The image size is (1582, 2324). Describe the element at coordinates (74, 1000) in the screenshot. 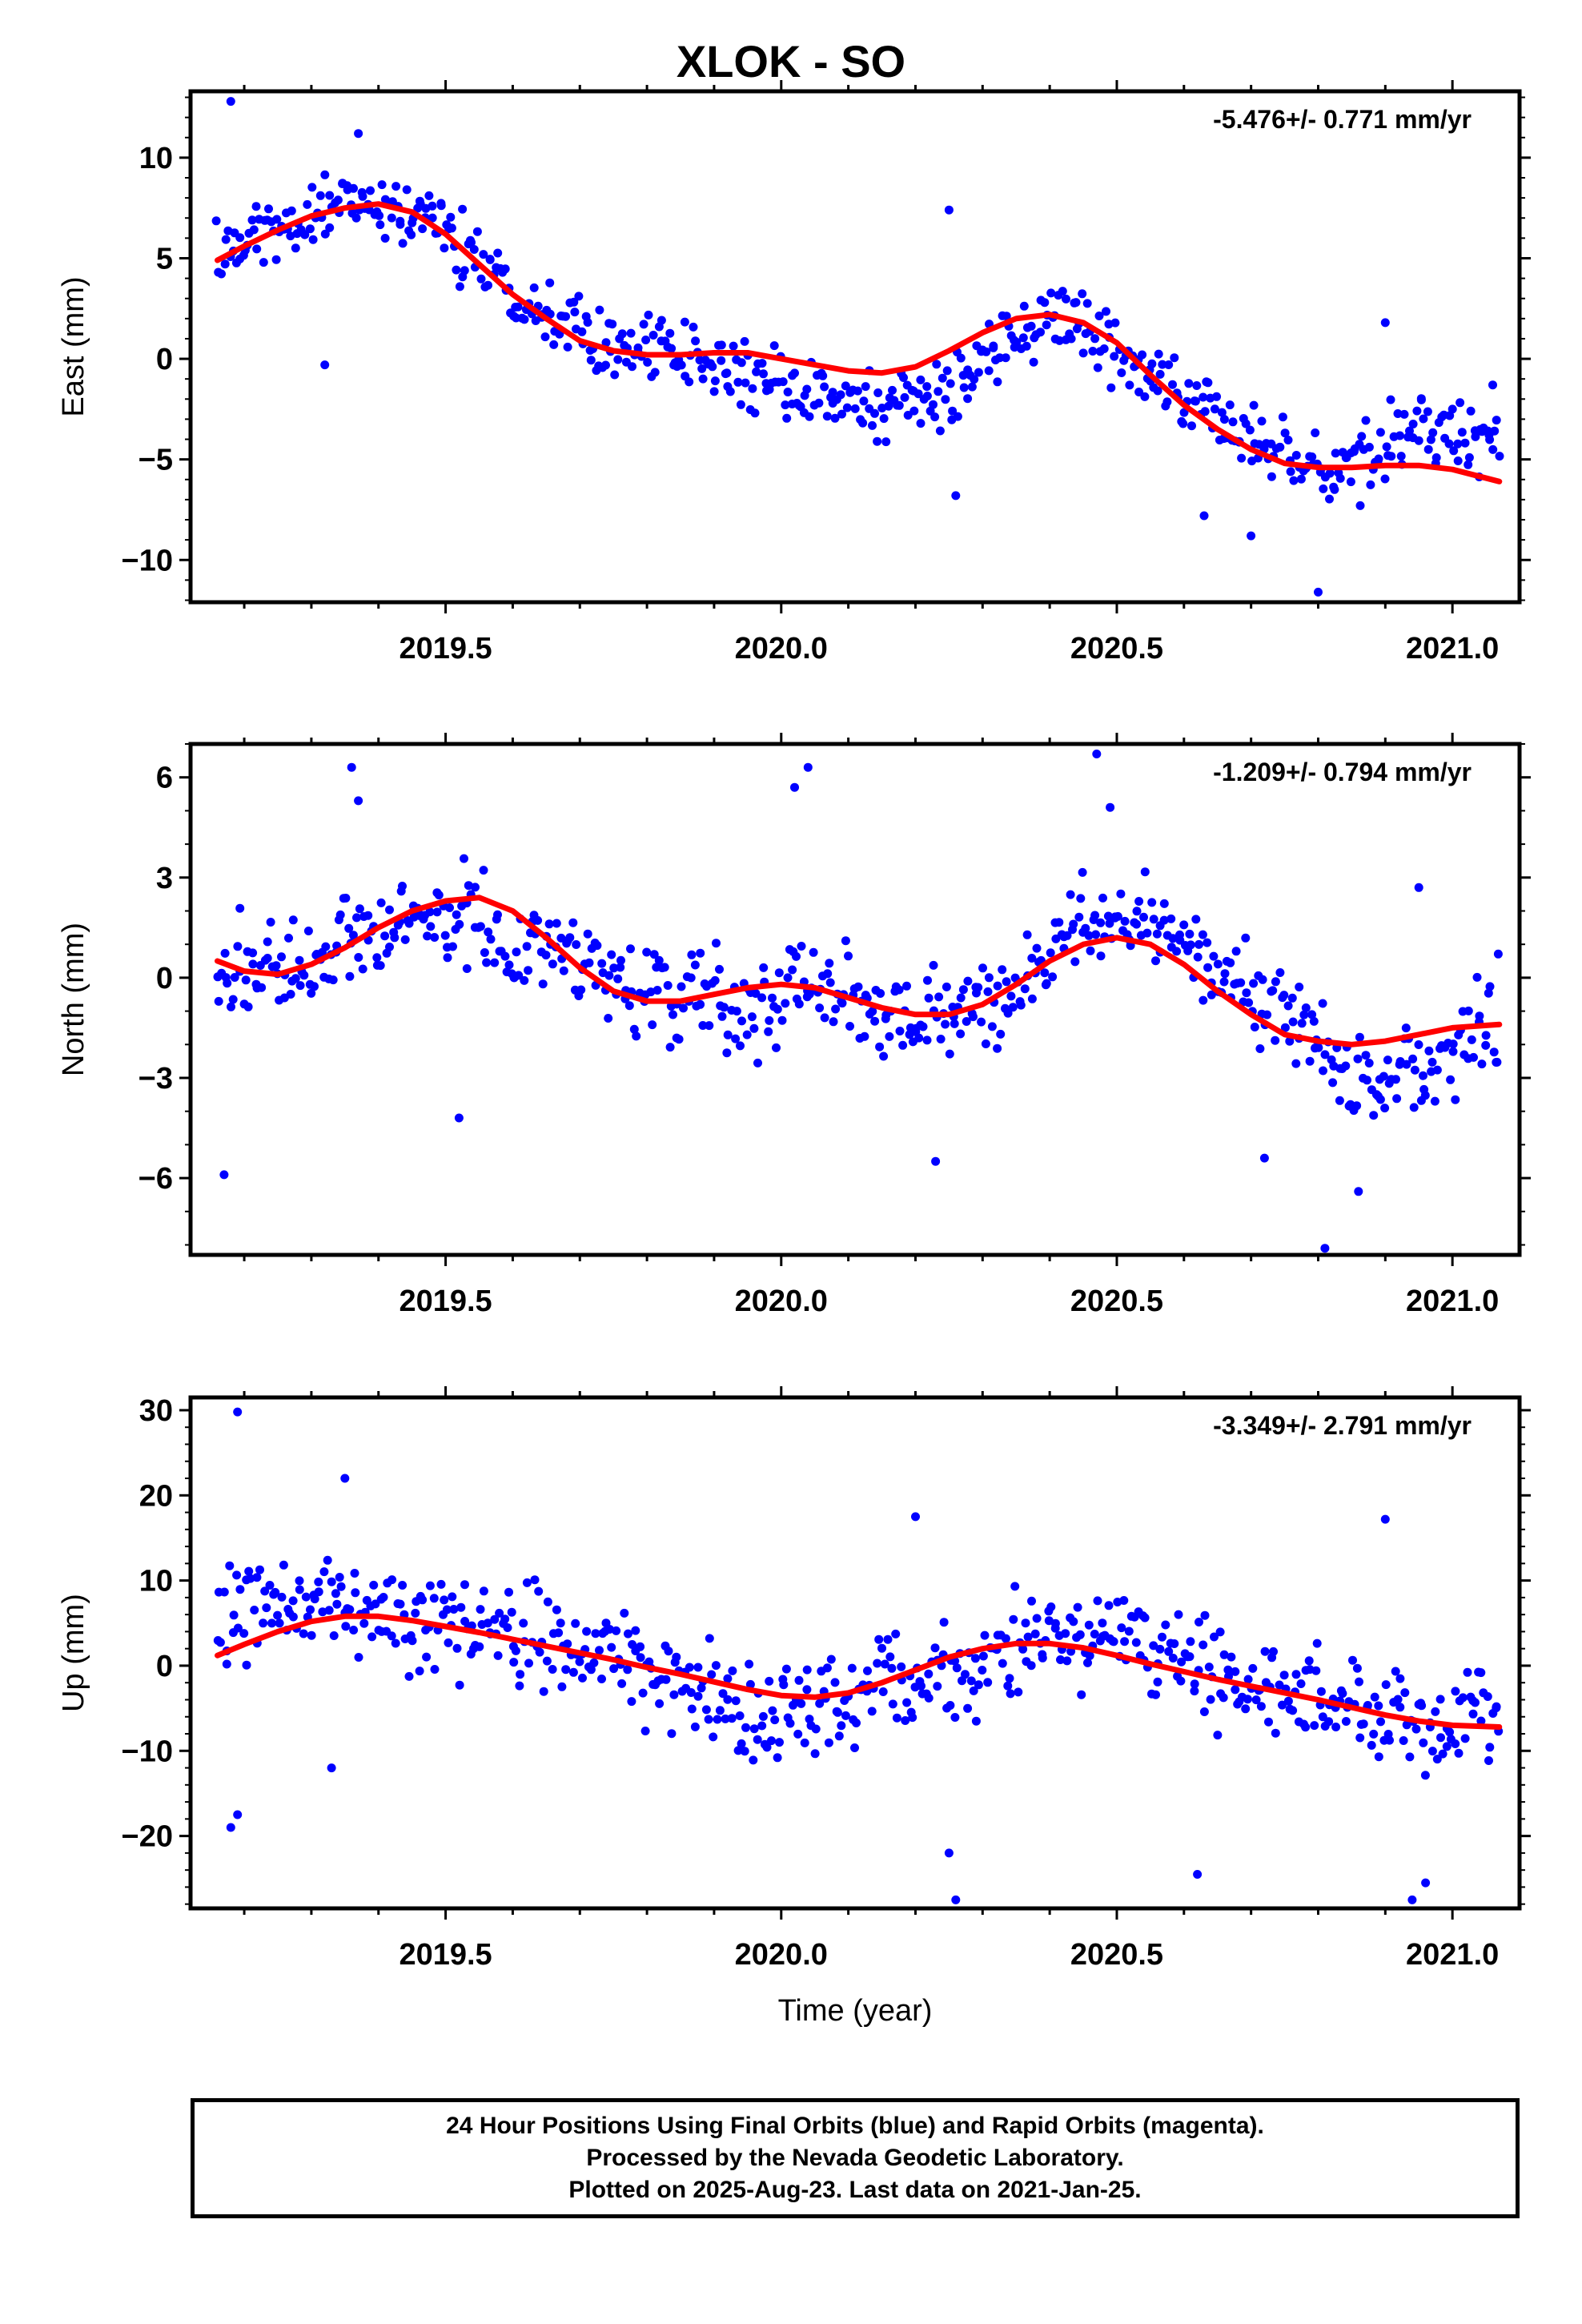

I see `y-axis-label: North (mm)` at that location.